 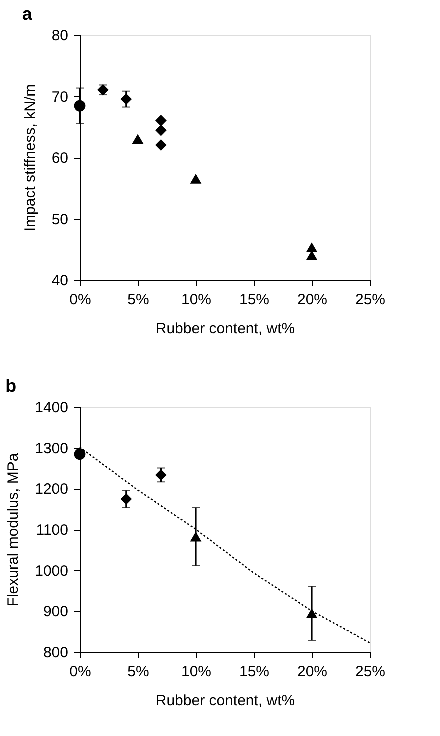 I want to click on y-tick-label: 40, so click(x=60, y=281).